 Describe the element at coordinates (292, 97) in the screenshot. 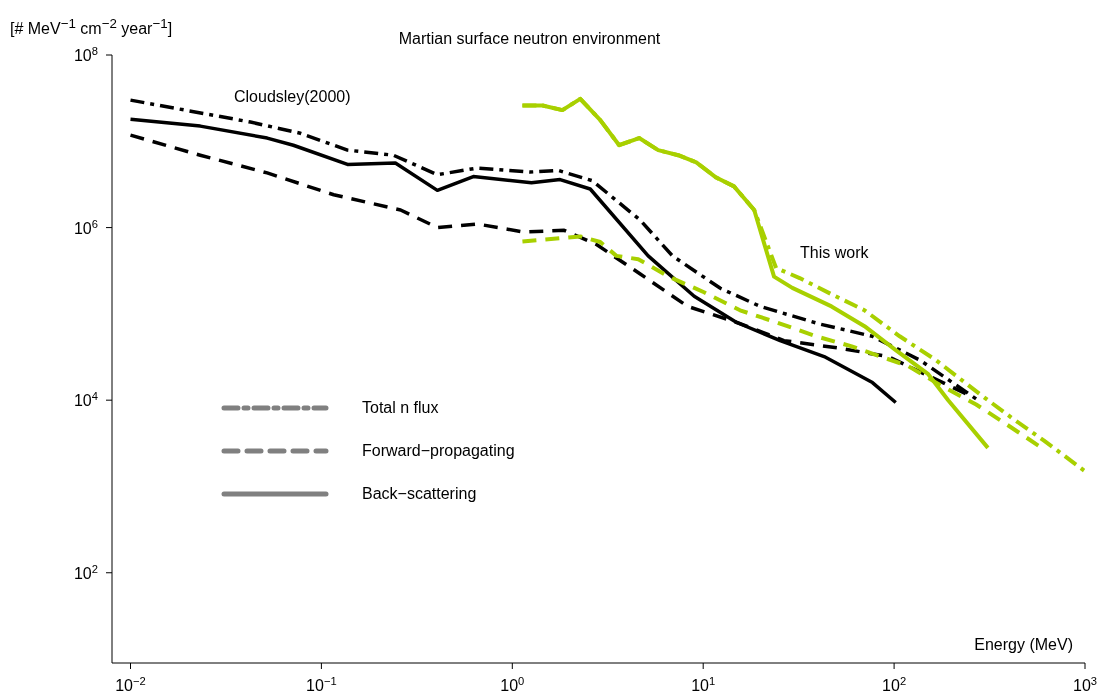

I see `annotation: Cloudsley(2000)` at that location.